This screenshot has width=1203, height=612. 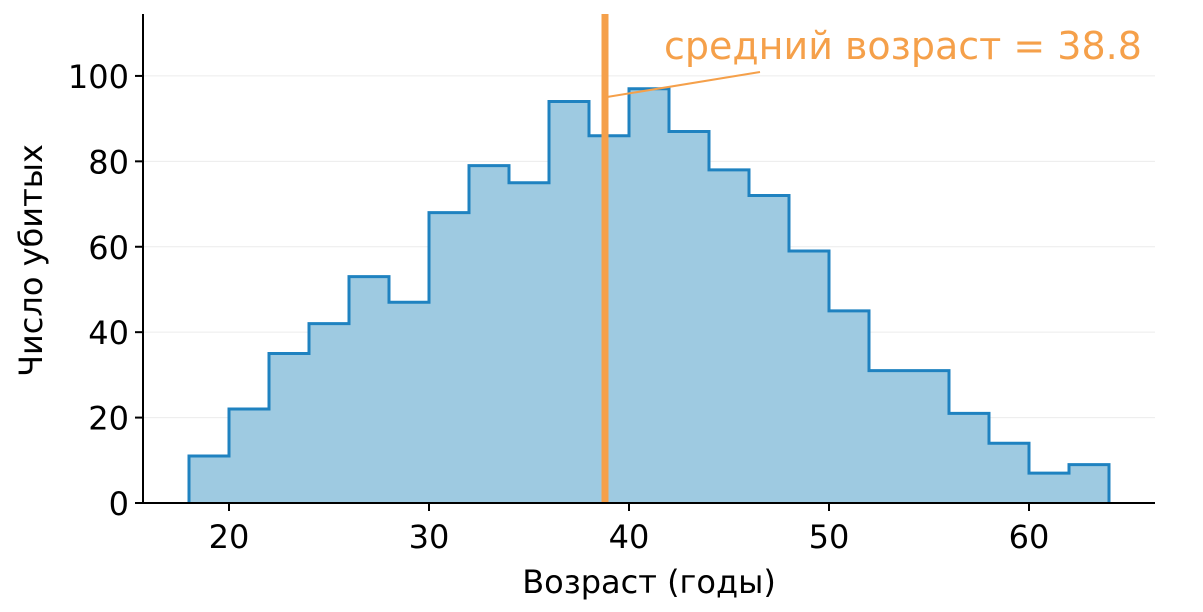 I want to click on y-tick-label: 60, so click(x=108, y=248).